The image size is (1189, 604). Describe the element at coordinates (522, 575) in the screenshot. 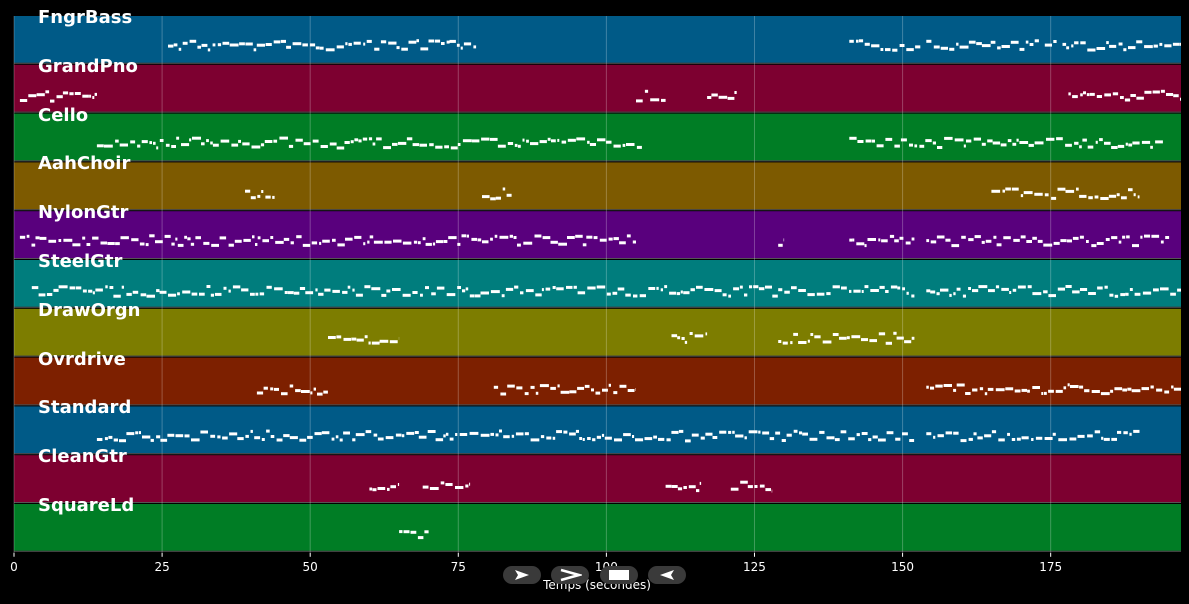

I see `play-button` at that location.